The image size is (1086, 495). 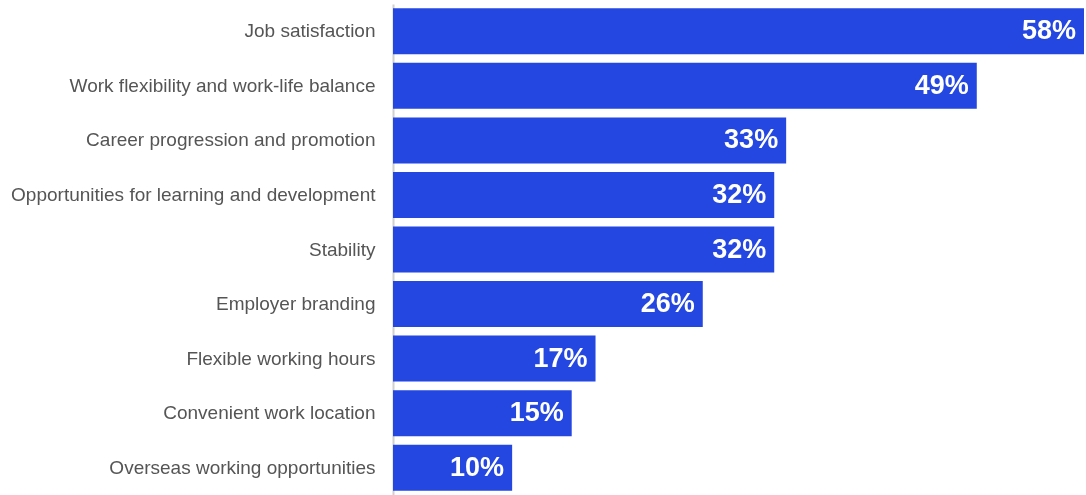 I want to click on y-tick-label: Stability, so click(x=342, y=249).